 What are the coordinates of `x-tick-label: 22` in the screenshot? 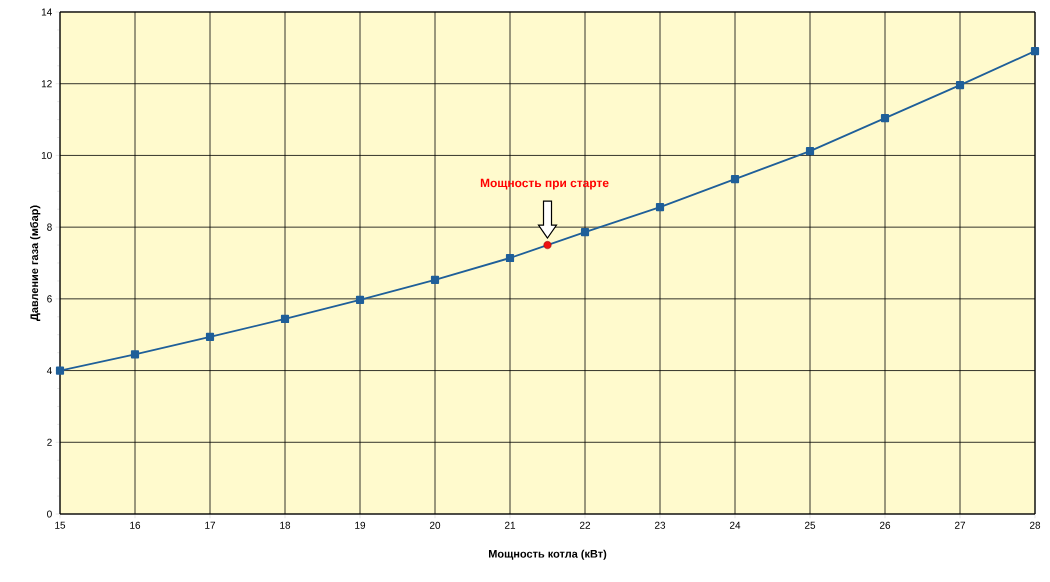 It's located at (585, 525).